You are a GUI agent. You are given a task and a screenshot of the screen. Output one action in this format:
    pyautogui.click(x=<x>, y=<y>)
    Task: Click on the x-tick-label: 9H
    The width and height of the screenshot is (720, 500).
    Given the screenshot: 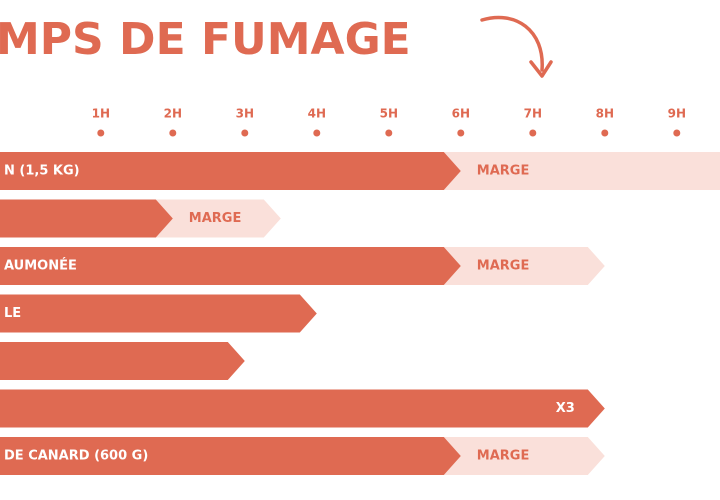 What is the action you would take?
    pyautogui.click(x=677, y=114)
    